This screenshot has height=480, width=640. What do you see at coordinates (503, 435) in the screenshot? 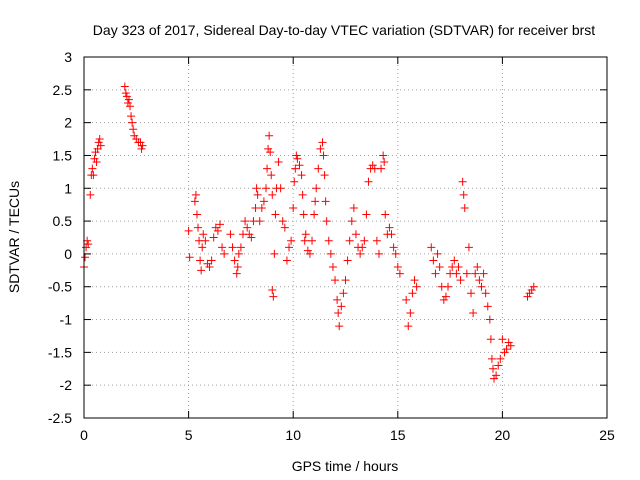
I see `x-tick-label: 20` at bounding box center [503, 435].